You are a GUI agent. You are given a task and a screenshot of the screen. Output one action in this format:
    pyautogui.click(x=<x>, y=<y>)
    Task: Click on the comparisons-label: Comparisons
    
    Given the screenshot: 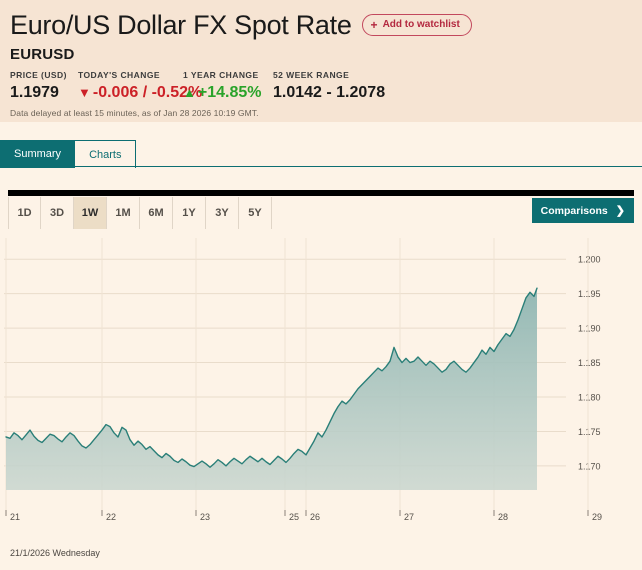 What is the action you would take?
    pyautogui.click(x=574, y=210)
    